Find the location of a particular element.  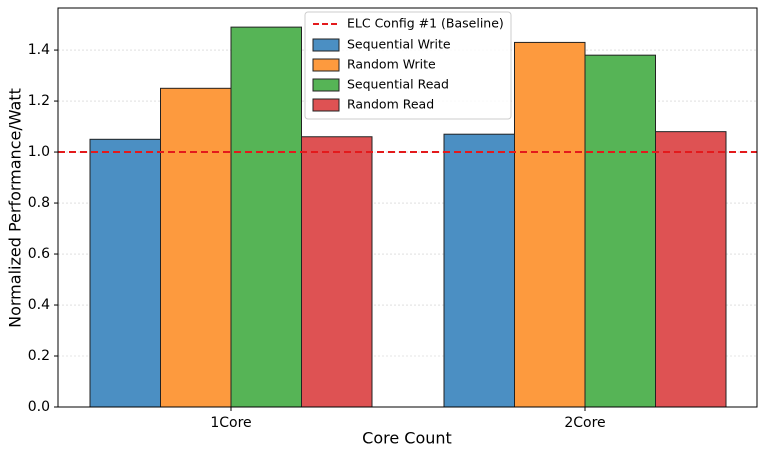

legend-label: Random Read is located at coordinates (390, 104).